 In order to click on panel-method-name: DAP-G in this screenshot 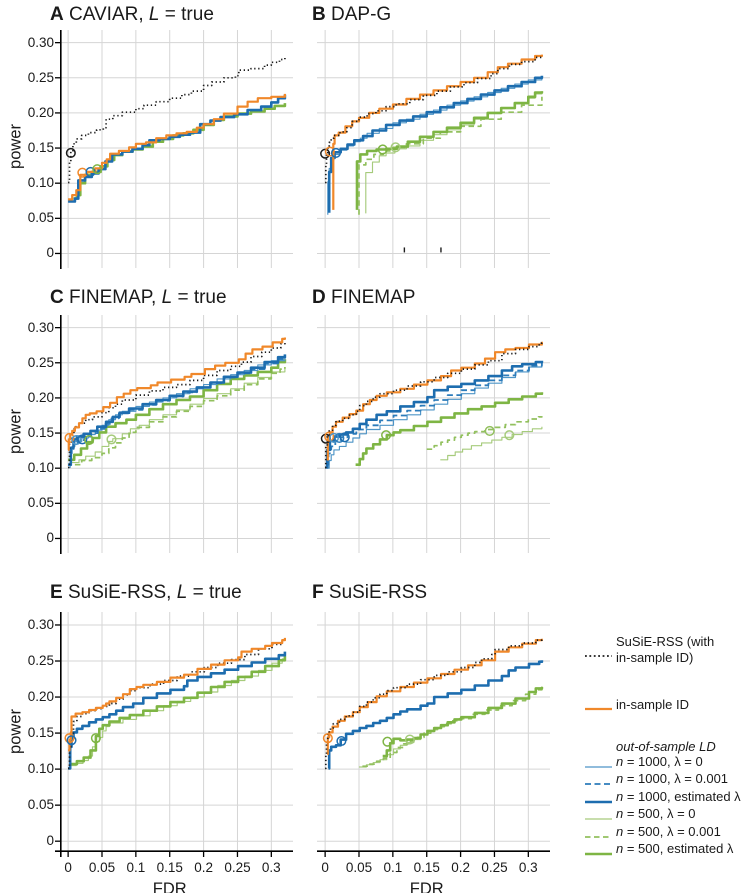, I will do `click(361, 14)`.